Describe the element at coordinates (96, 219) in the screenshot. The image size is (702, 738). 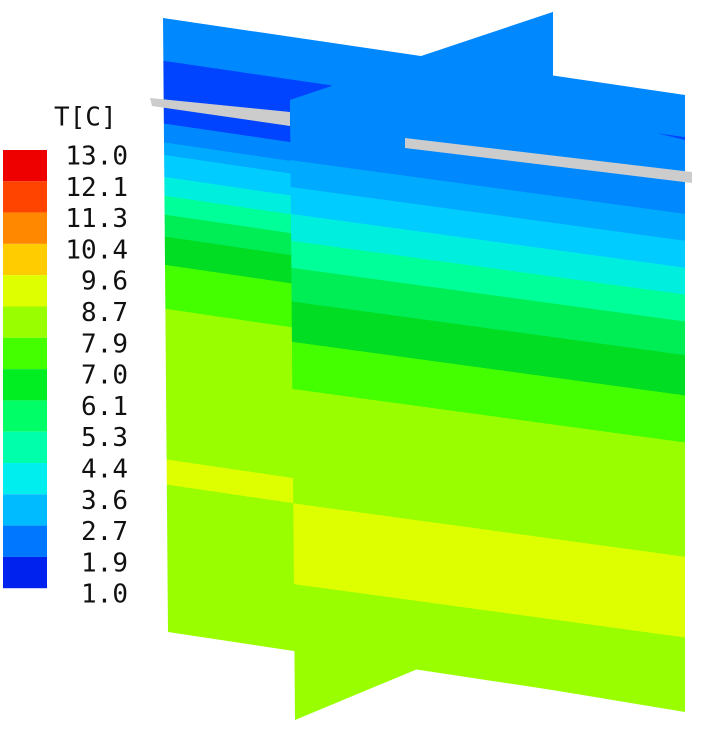
I see `colorbar-label: 11.3` at that location.